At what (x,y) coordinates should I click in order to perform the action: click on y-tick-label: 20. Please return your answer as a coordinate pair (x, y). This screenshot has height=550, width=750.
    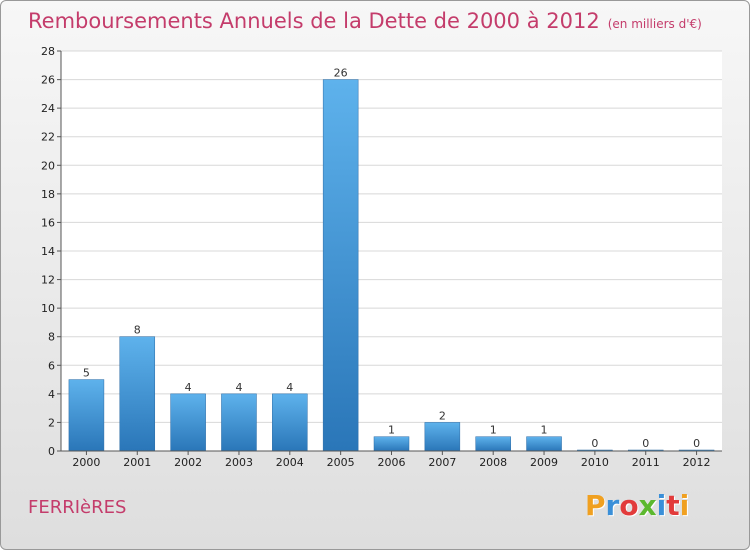
    Looking at the image, I should click on (48, 165).